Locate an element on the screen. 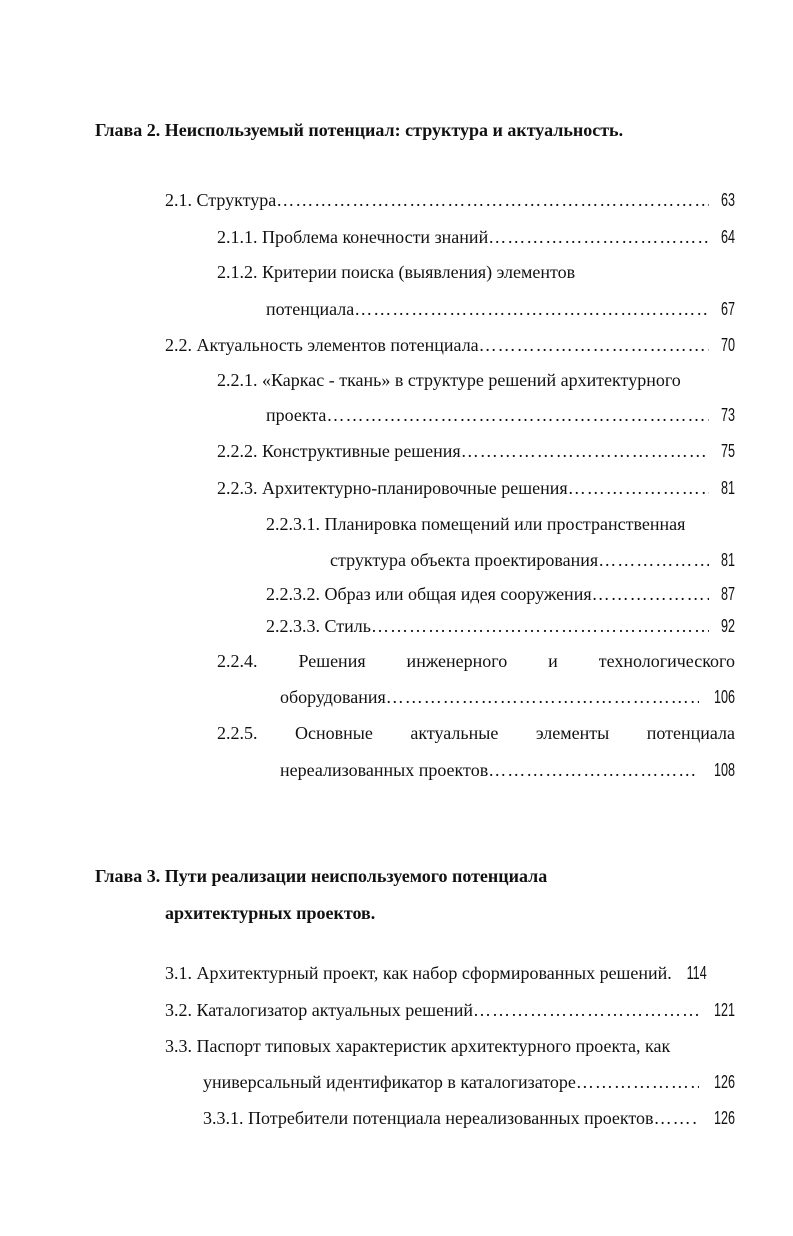  toc-entry: 2.2. Актуальность элементов потенциала70 is located at coordinates (450, 345).